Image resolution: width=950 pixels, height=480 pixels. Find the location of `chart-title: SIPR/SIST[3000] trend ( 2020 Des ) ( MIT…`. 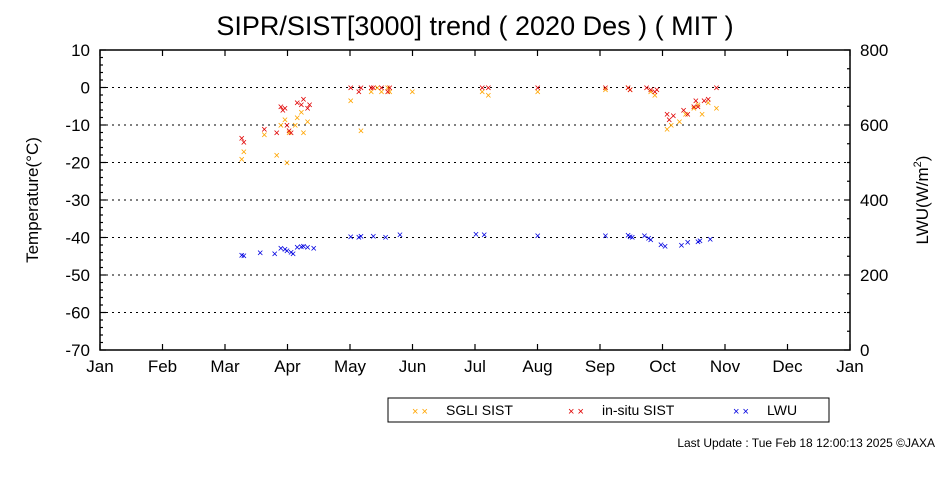

chart-title: SIPR/SIST[3000] trend ( 2020 Des ) ( MIT… is located at coordinates (474, 26).